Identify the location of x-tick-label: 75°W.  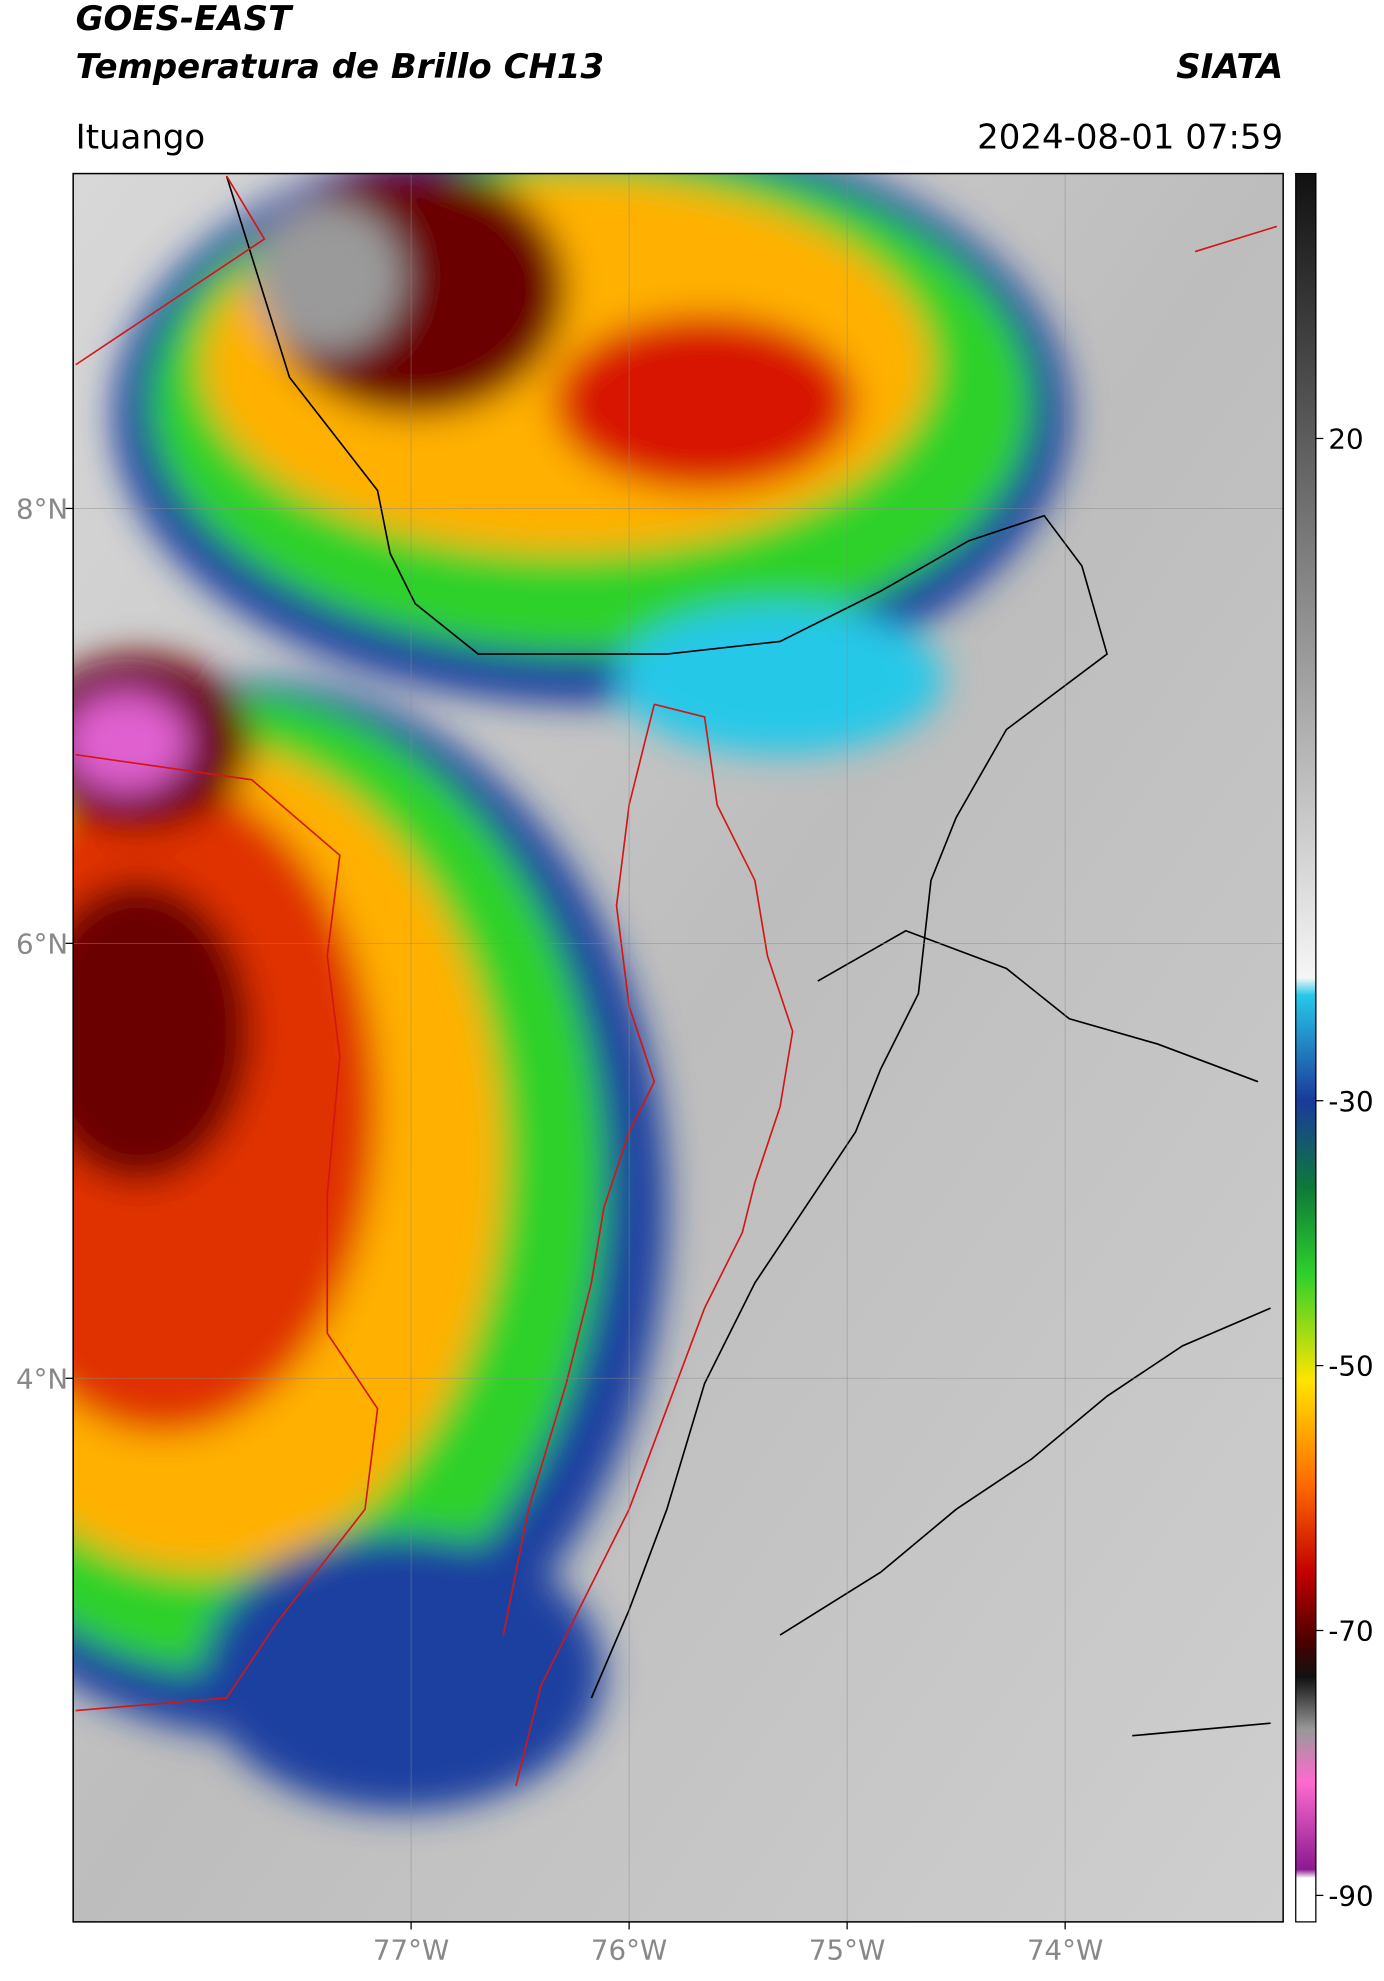
(847, 1950).